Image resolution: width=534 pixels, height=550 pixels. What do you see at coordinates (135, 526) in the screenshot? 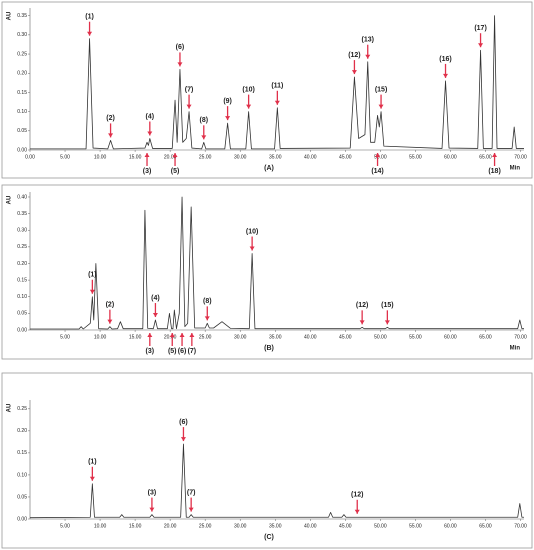
I see `x-tick-label: 15.00` at bounding box center [135, 526].